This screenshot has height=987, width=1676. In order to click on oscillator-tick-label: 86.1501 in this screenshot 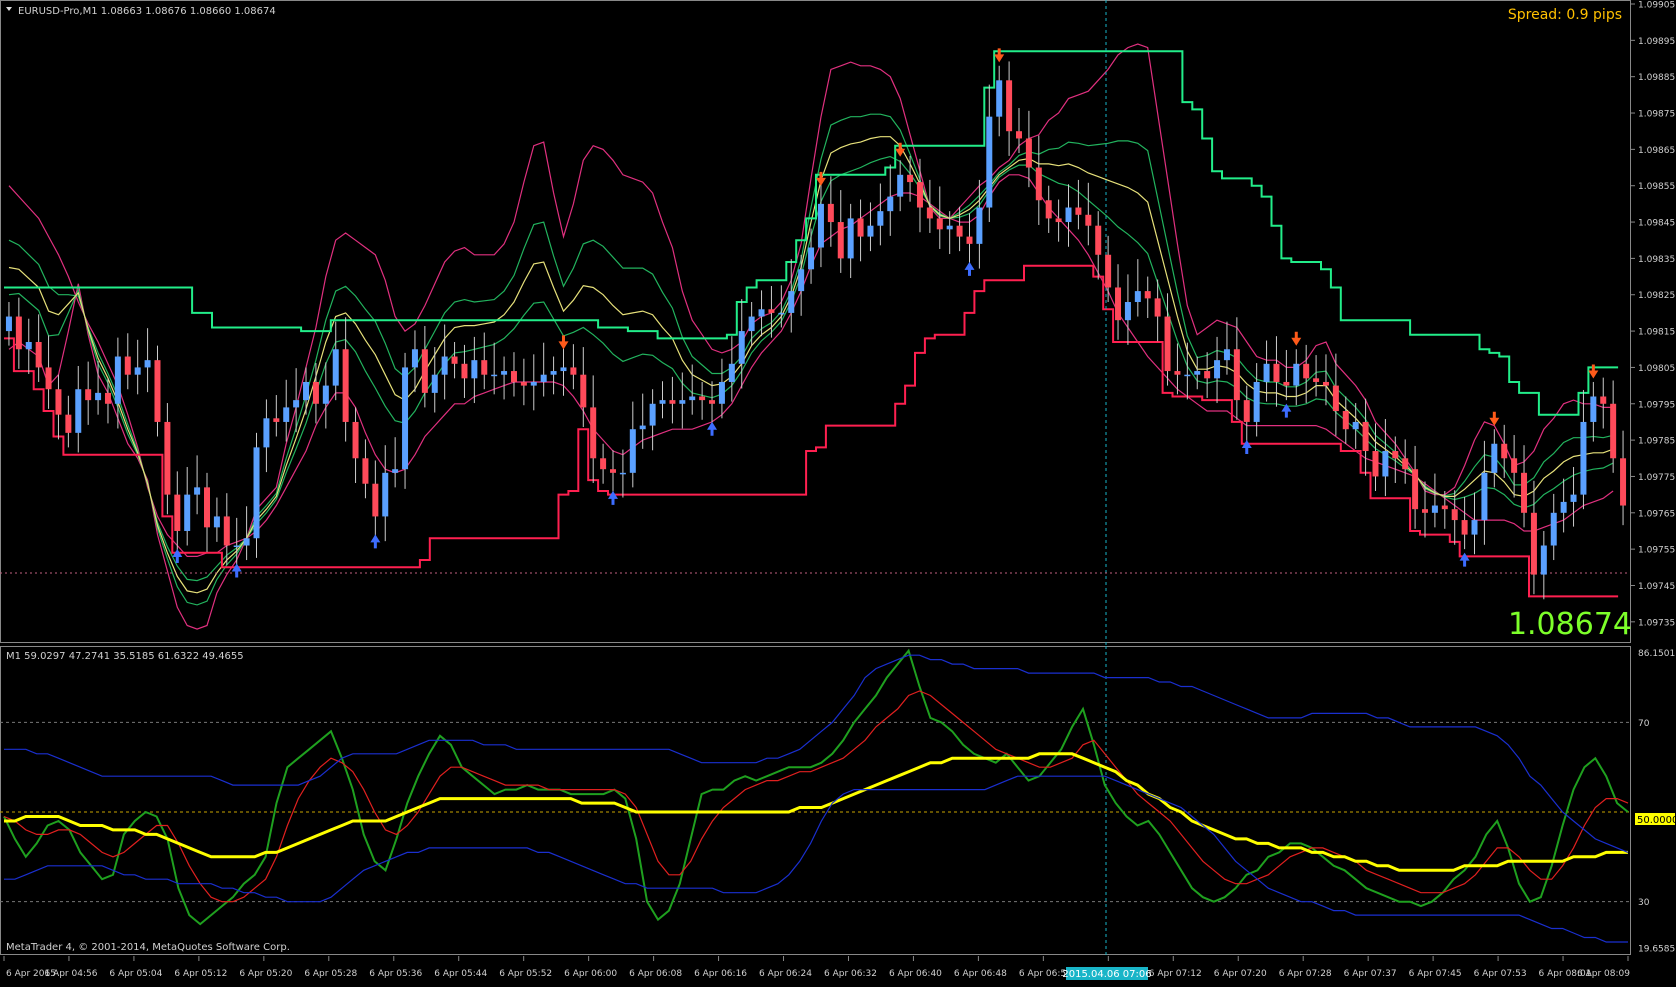, I will do `click(1656, 654)`.